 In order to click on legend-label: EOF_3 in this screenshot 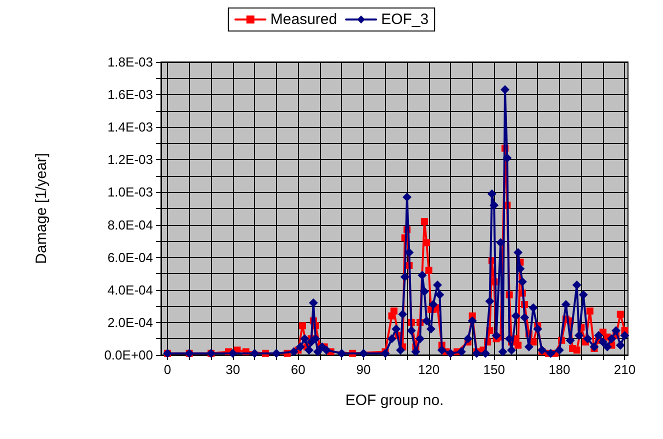, I will do `click(405, 19)`.